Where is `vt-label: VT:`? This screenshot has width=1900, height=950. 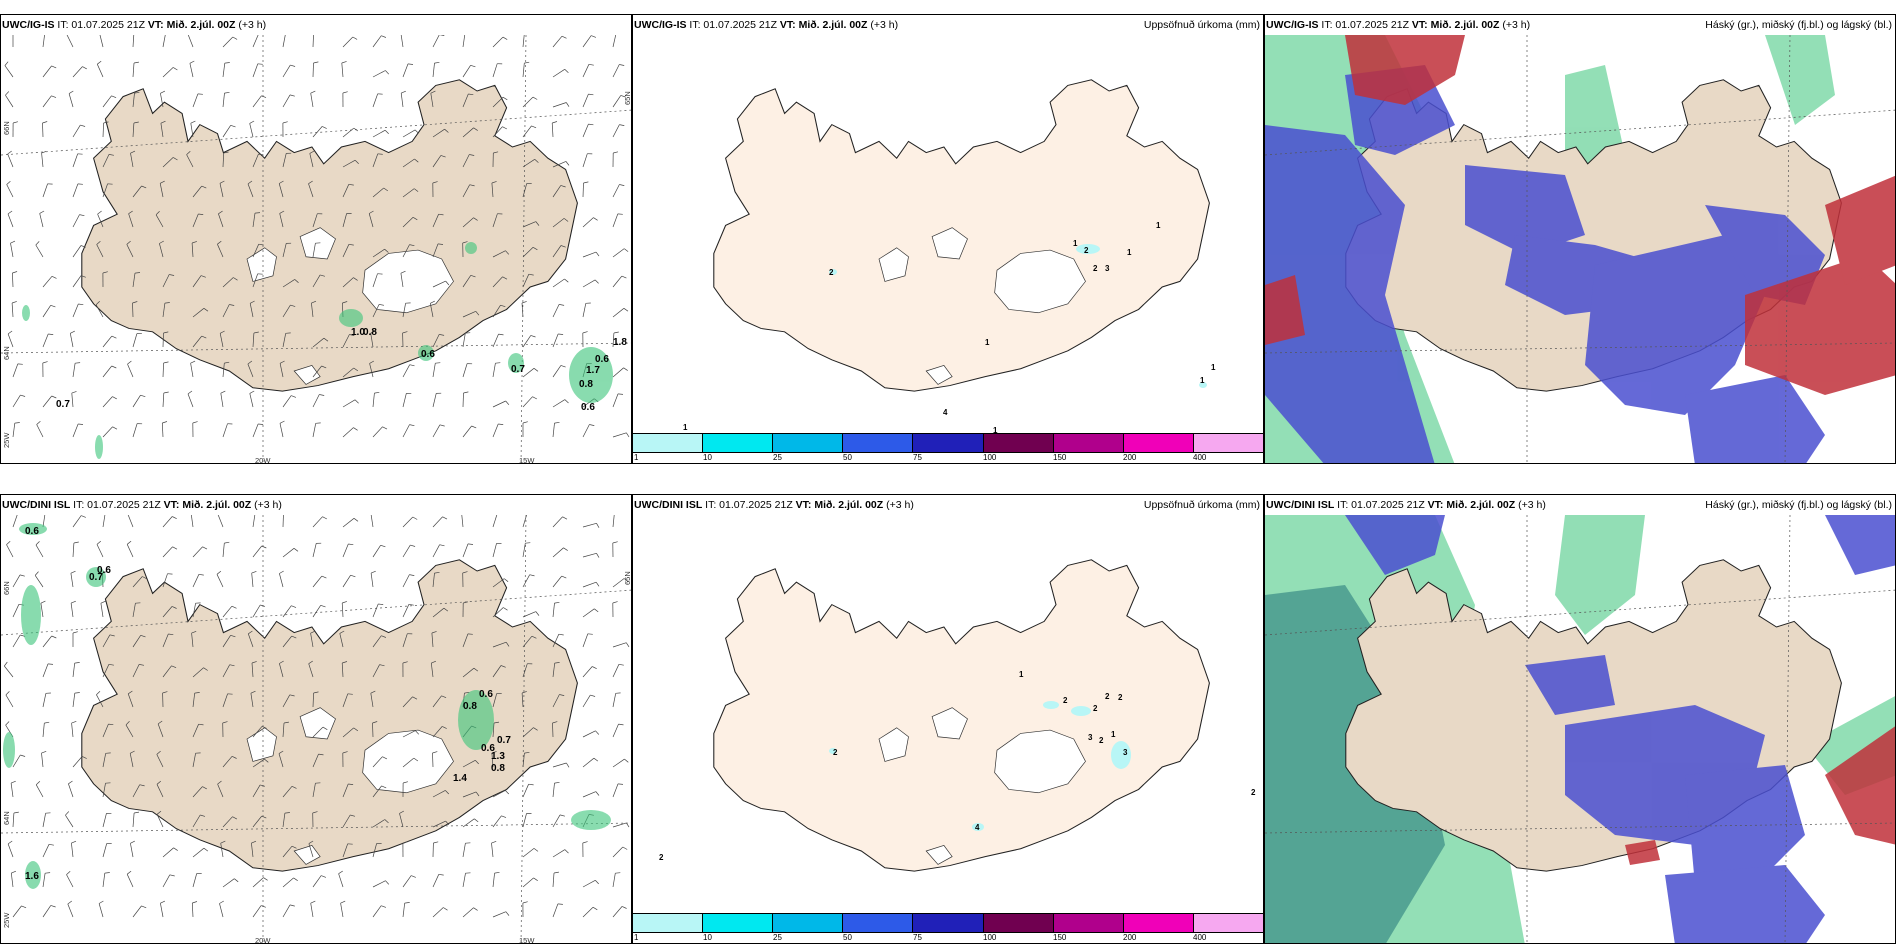 vt-label: VT: is located at coordinates (171, 505).